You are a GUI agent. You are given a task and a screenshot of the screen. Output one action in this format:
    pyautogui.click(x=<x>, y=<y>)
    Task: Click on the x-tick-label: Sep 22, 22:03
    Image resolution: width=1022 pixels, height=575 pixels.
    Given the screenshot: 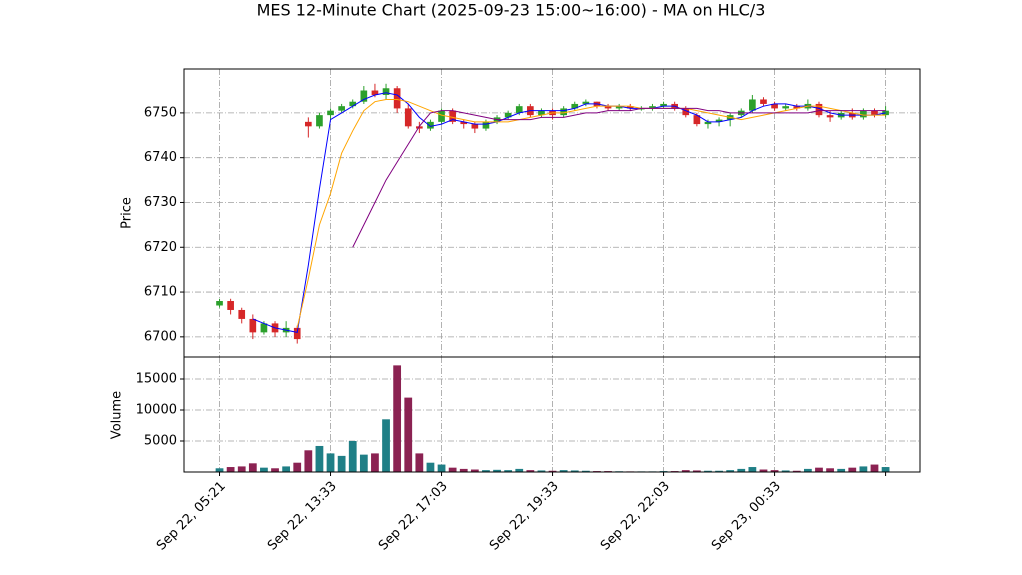 What is the action you would take?
    pyautogui.click(x=635, y=516)
    